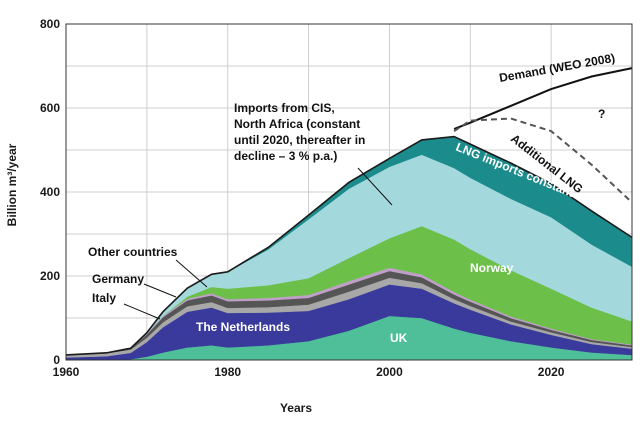 This screenshot has width=640, height=426. I want to click on imports-leader, so click(375, 186).